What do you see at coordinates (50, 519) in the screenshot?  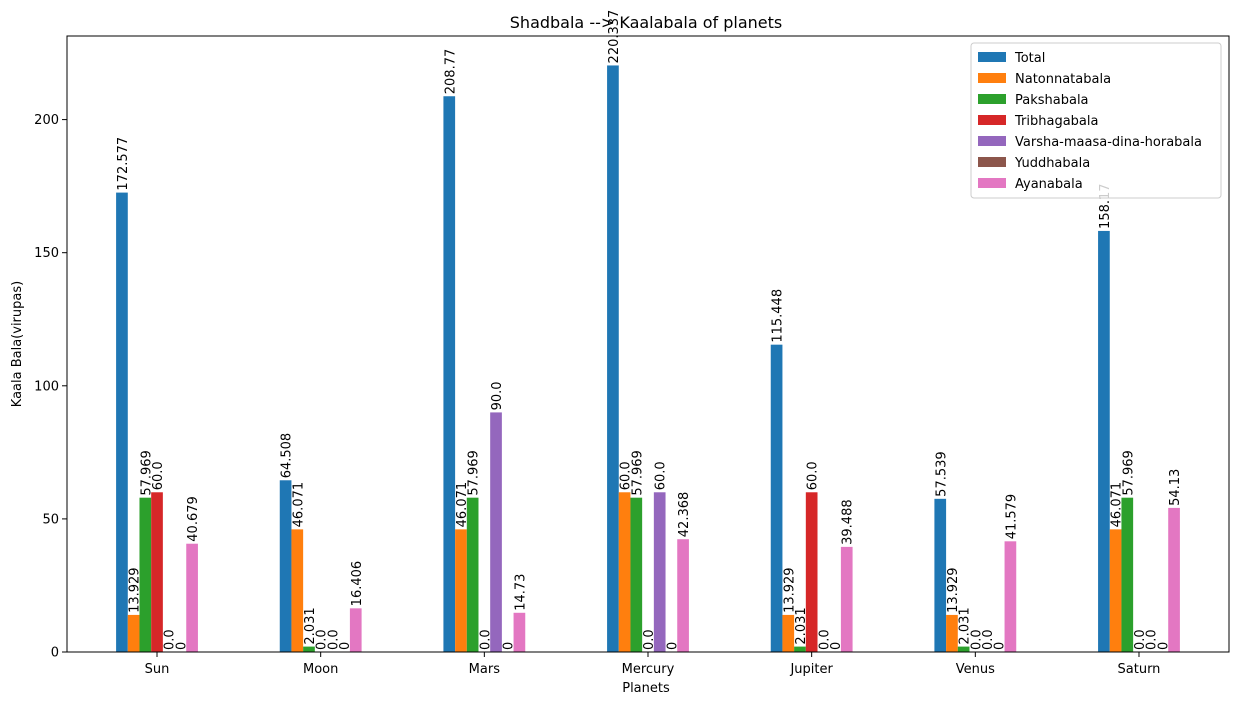 I see `y-tick-label: 50` at bounding box center [50, 519].